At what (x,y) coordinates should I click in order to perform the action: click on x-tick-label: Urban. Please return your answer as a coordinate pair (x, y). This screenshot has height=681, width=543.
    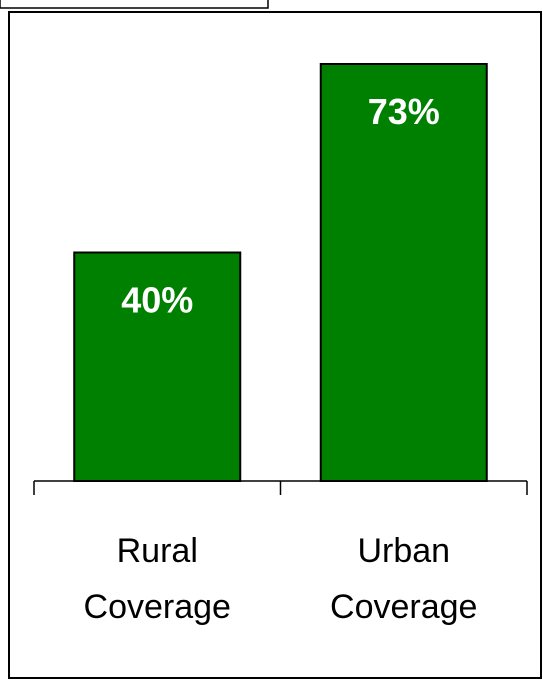
    Looking at the image, I should click on (403, 551).